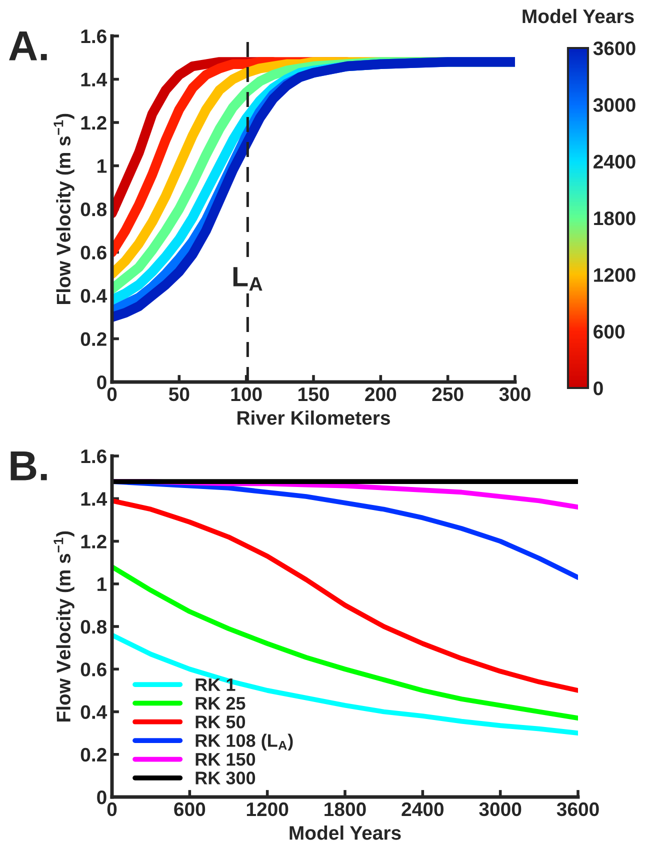 The image size is (651, 860). Describe the element at coordinates (345, 684) in the screenshot. I see `line-series` at that location.